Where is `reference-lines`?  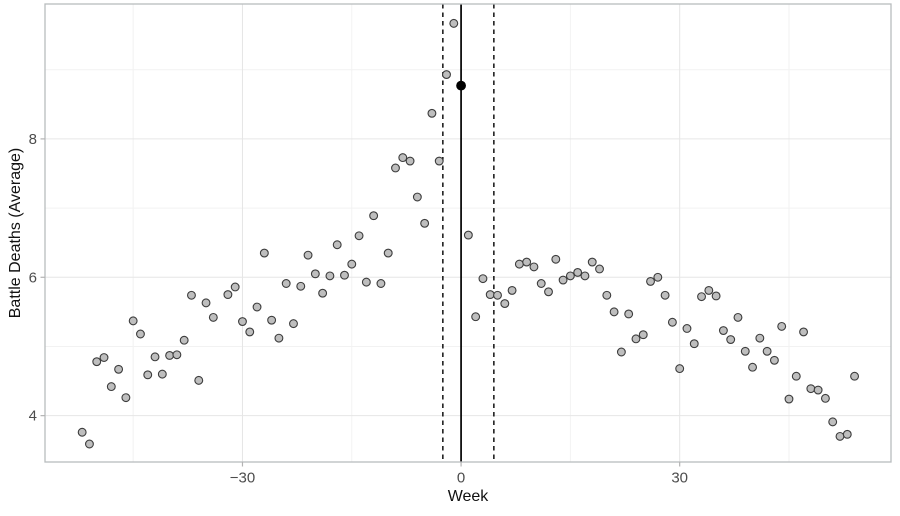 reference-lines is located at coordinates (468, 233).